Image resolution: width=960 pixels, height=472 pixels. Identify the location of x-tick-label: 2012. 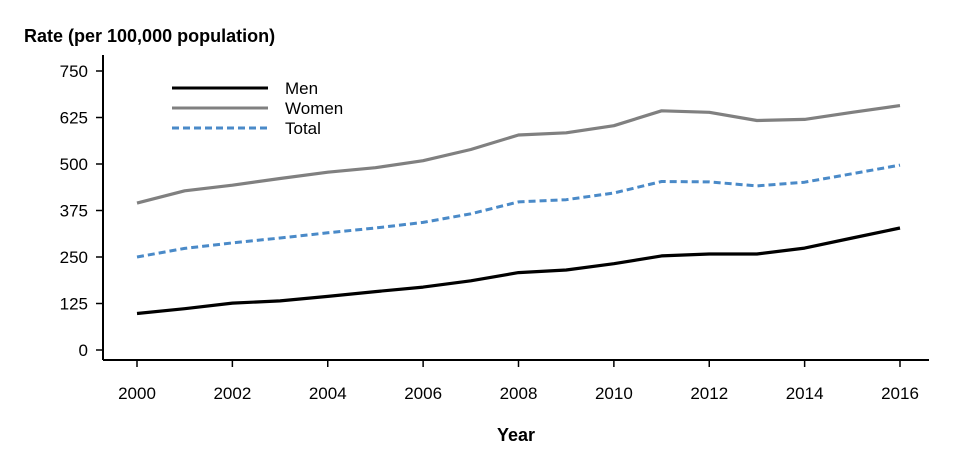
(709, 393).